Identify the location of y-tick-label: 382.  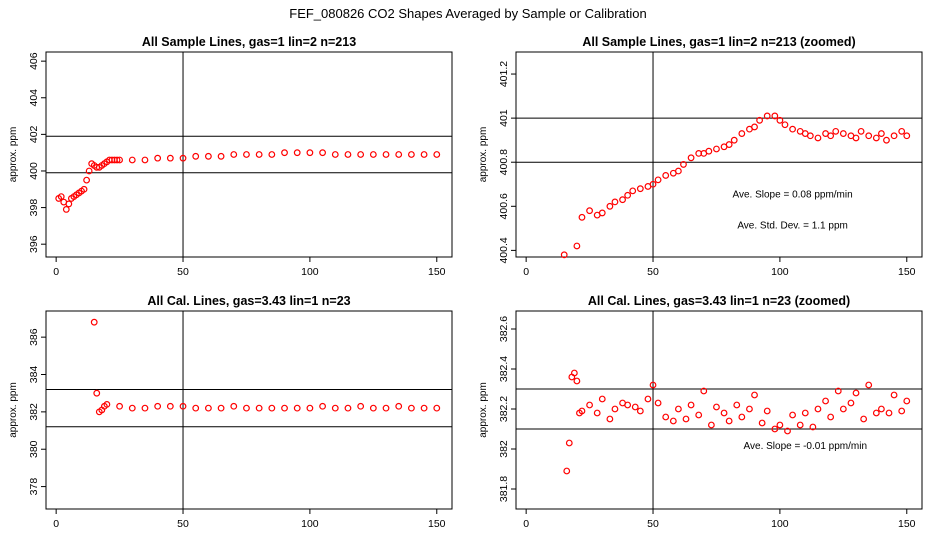
(34, 412).